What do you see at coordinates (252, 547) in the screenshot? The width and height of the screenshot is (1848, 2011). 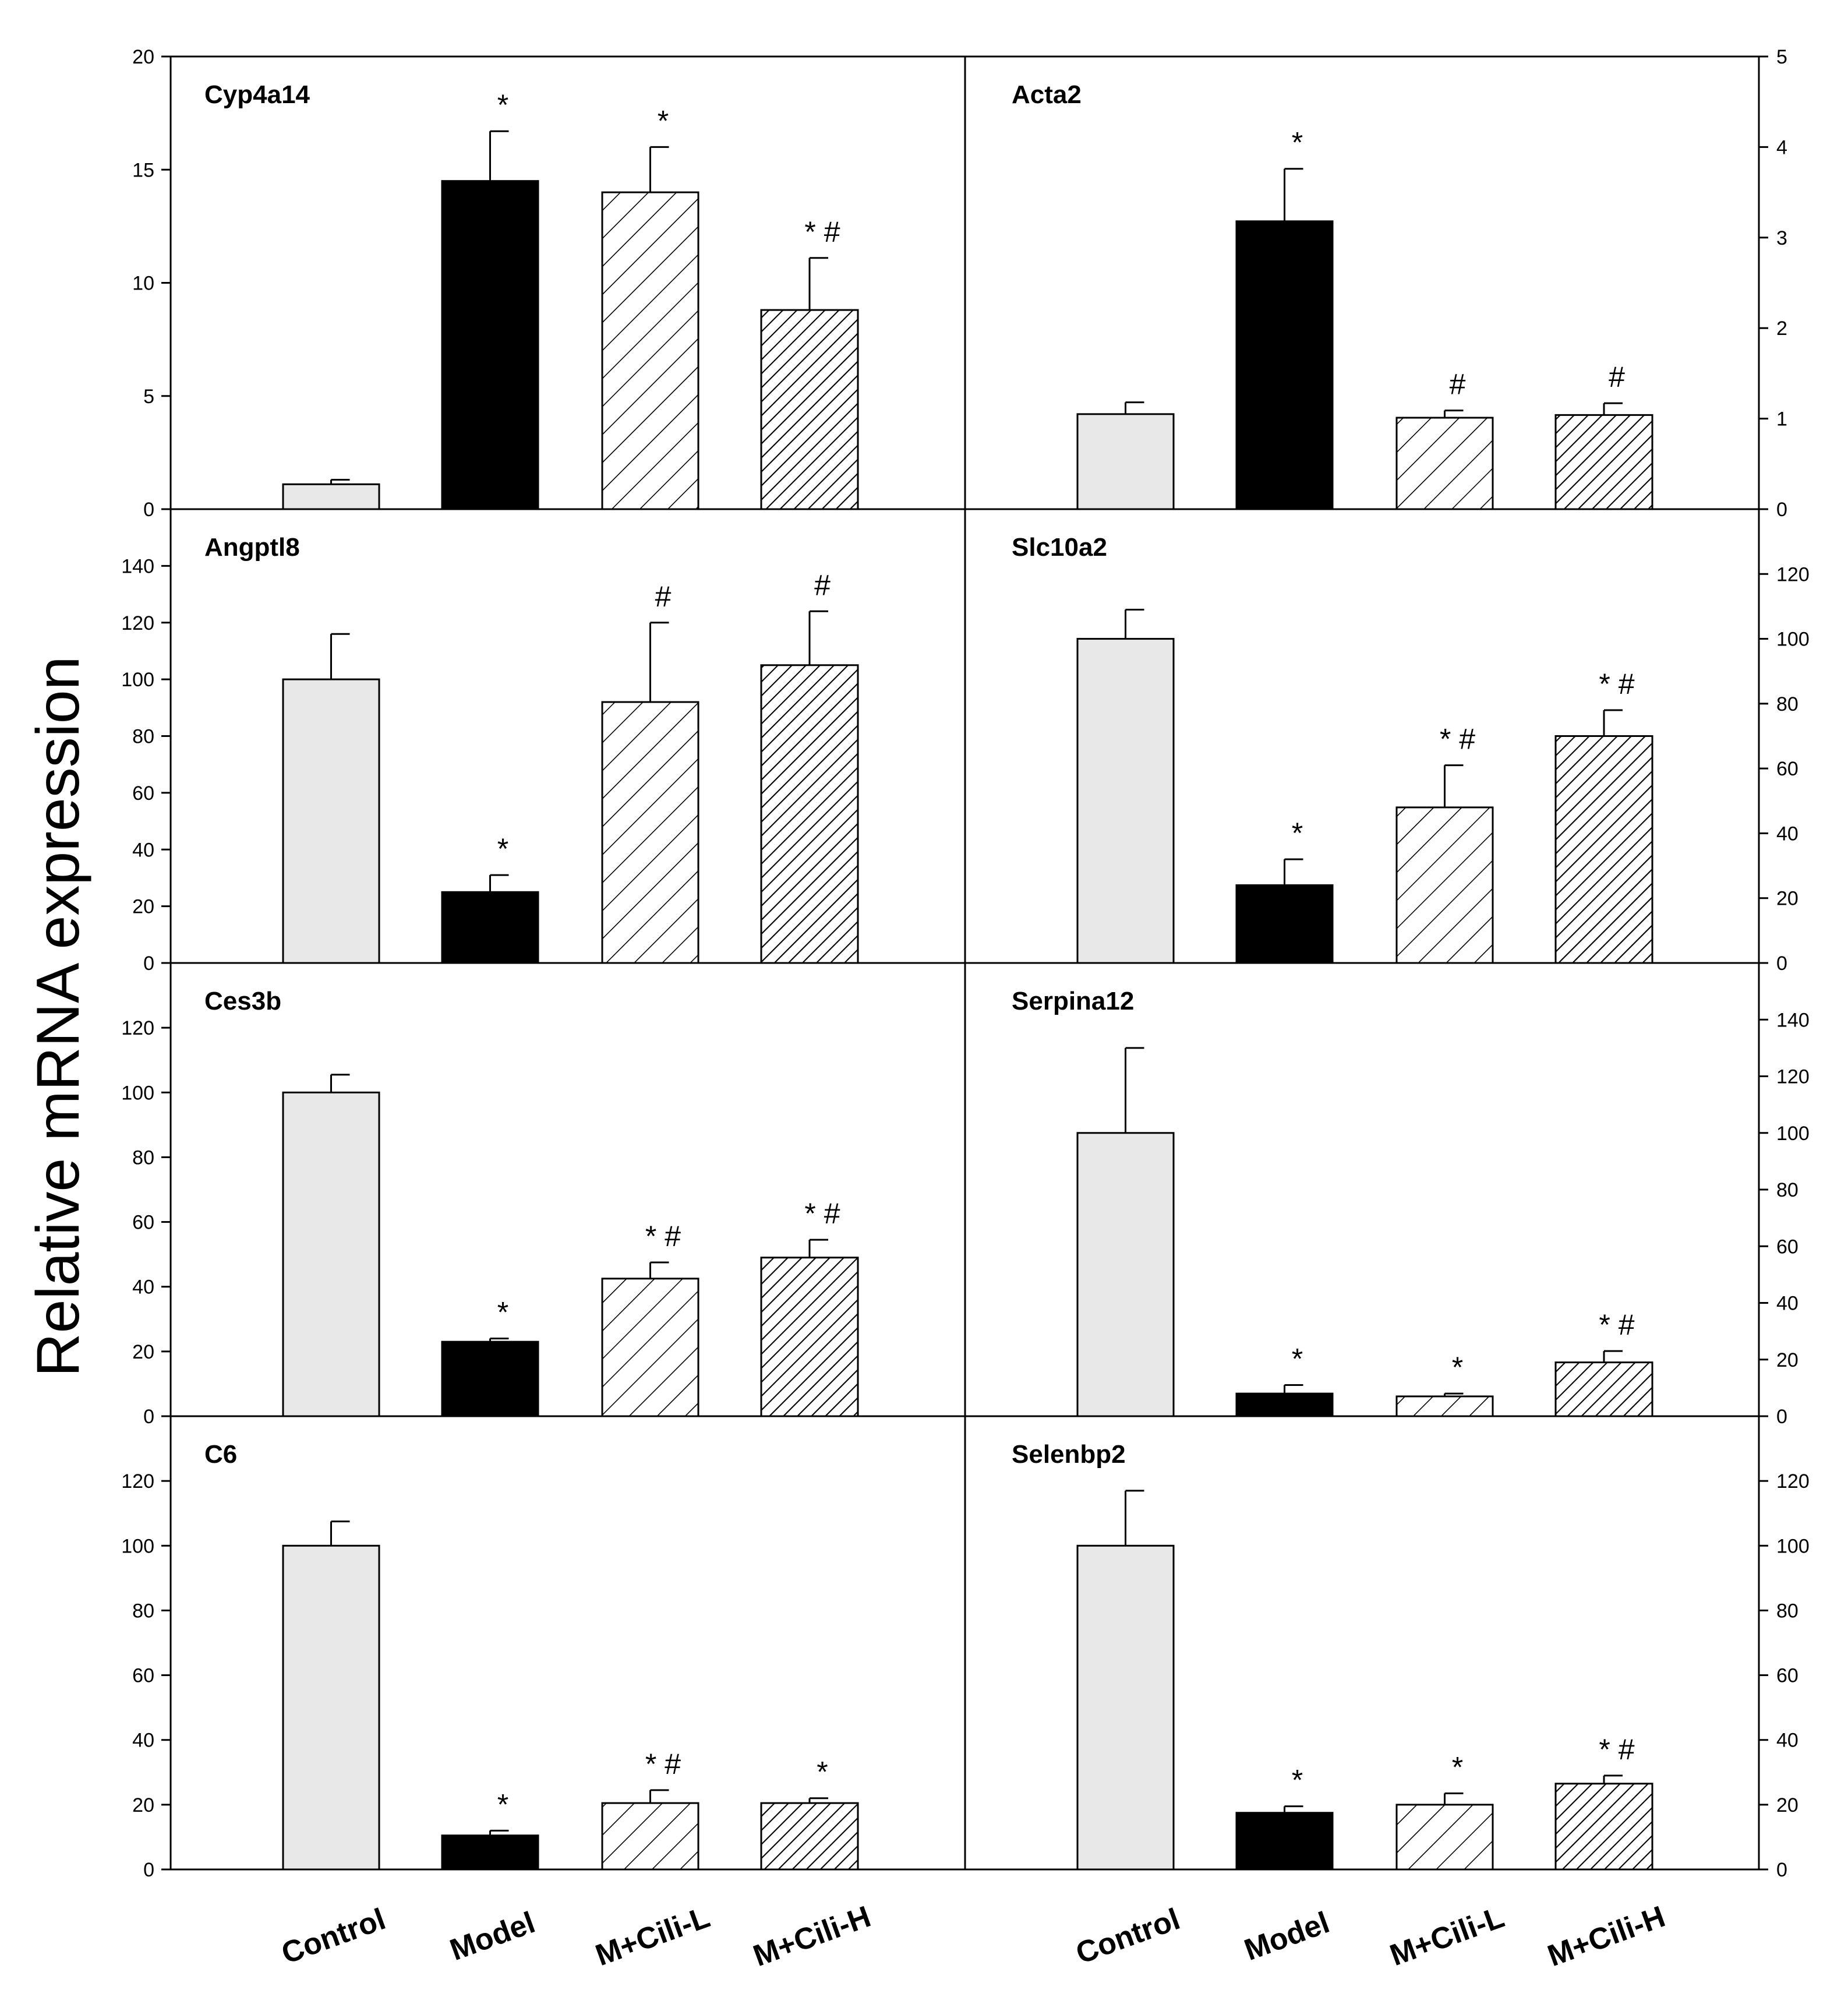 I see `panel-title: Angptl8` at bounding box center [252, 547].